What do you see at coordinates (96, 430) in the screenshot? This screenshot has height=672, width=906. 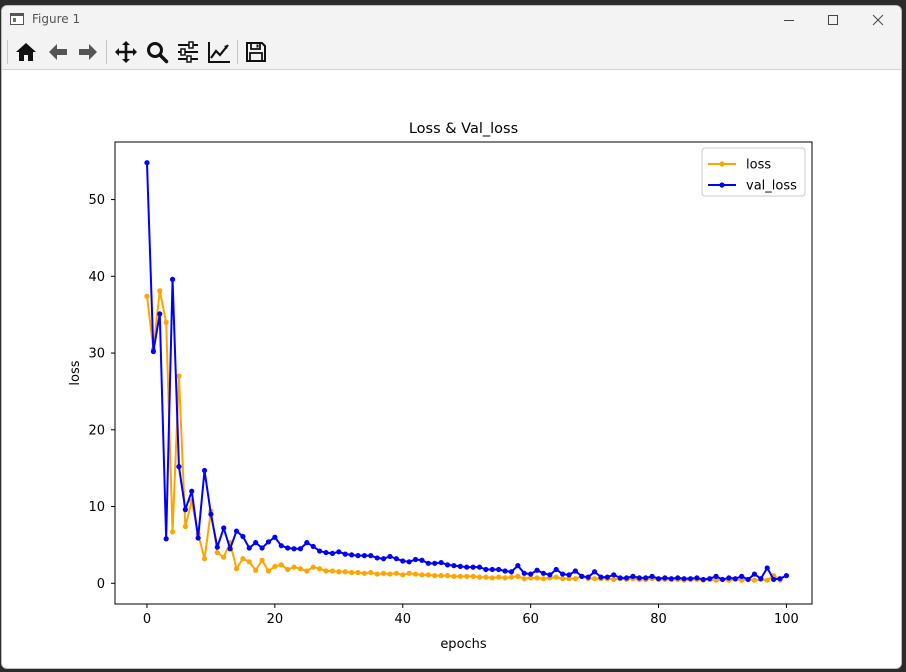 I see `y-tick-label: 20` at bounding box center [96, 430].